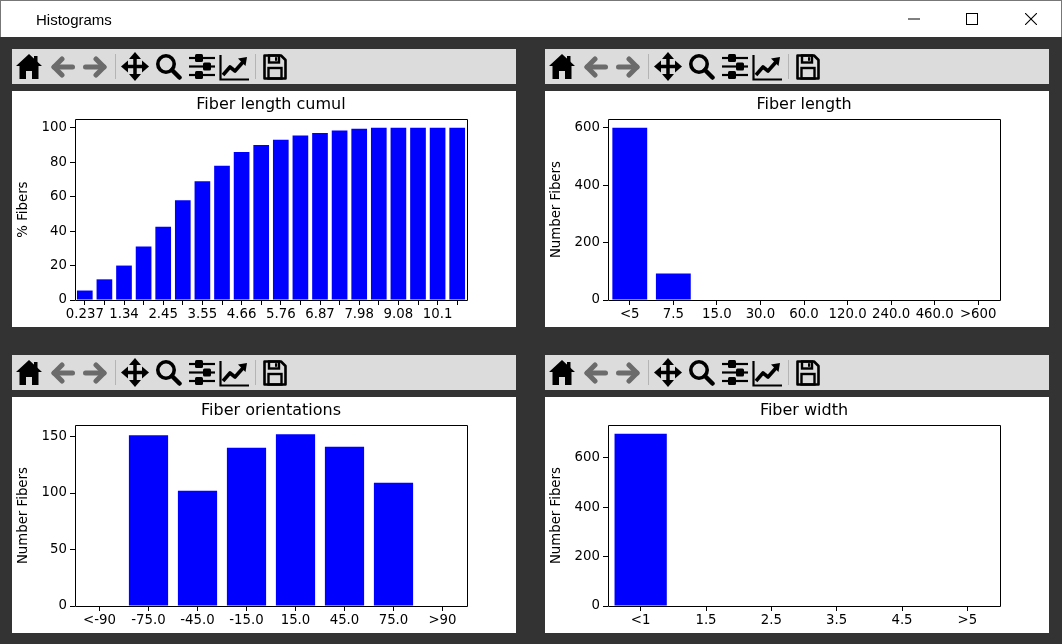  Describe the element at coordinates (271, 409) in the screenshot. I see `chart-title: Fiber orientations` at that location.